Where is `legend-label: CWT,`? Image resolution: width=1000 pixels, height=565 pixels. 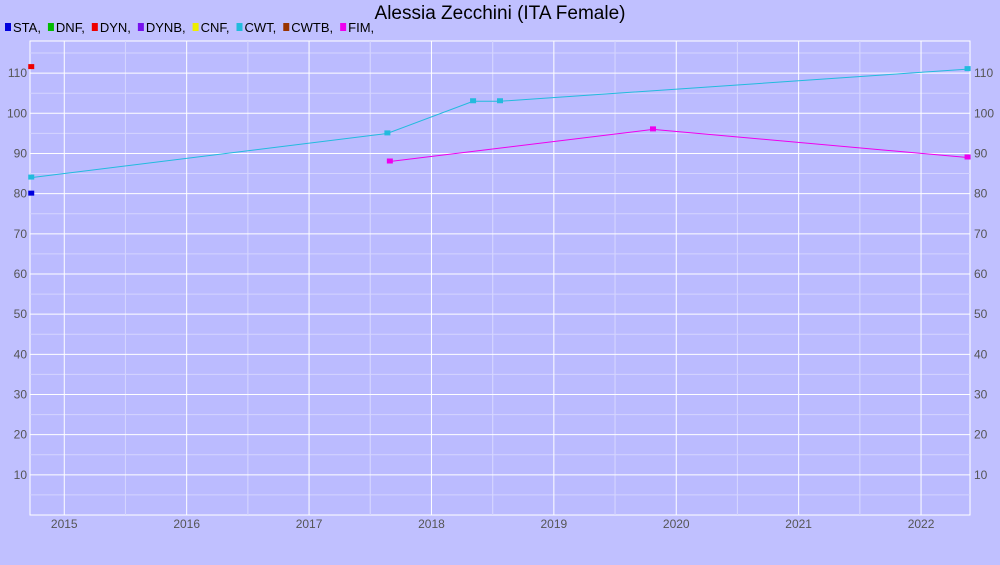 legend-label: CWT, is located at coordinates (260, 27).